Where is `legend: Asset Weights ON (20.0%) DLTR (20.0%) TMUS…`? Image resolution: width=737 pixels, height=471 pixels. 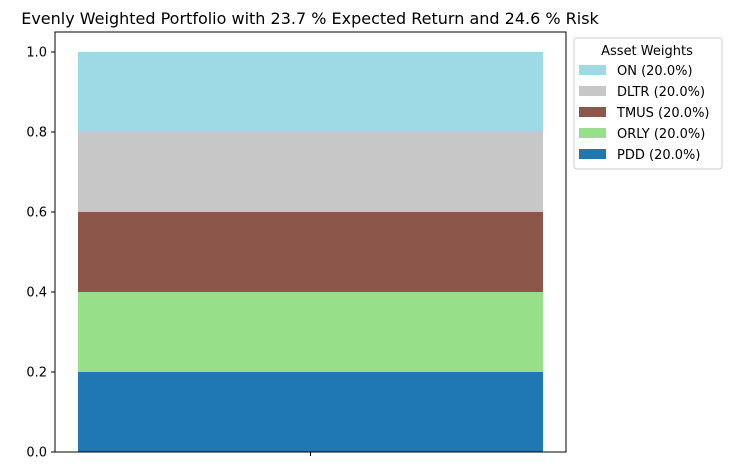 legend: Asset Weights ON (20.0%) DLTR (20.0%) TMUS… is located at coordinates (648, 103).